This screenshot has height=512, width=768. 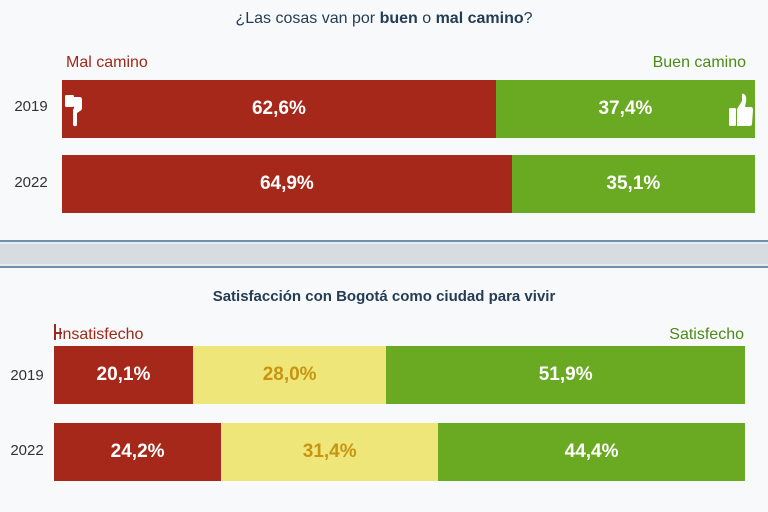 I want to click on bar-segment: 35,1%, so click(x=633, y=184).